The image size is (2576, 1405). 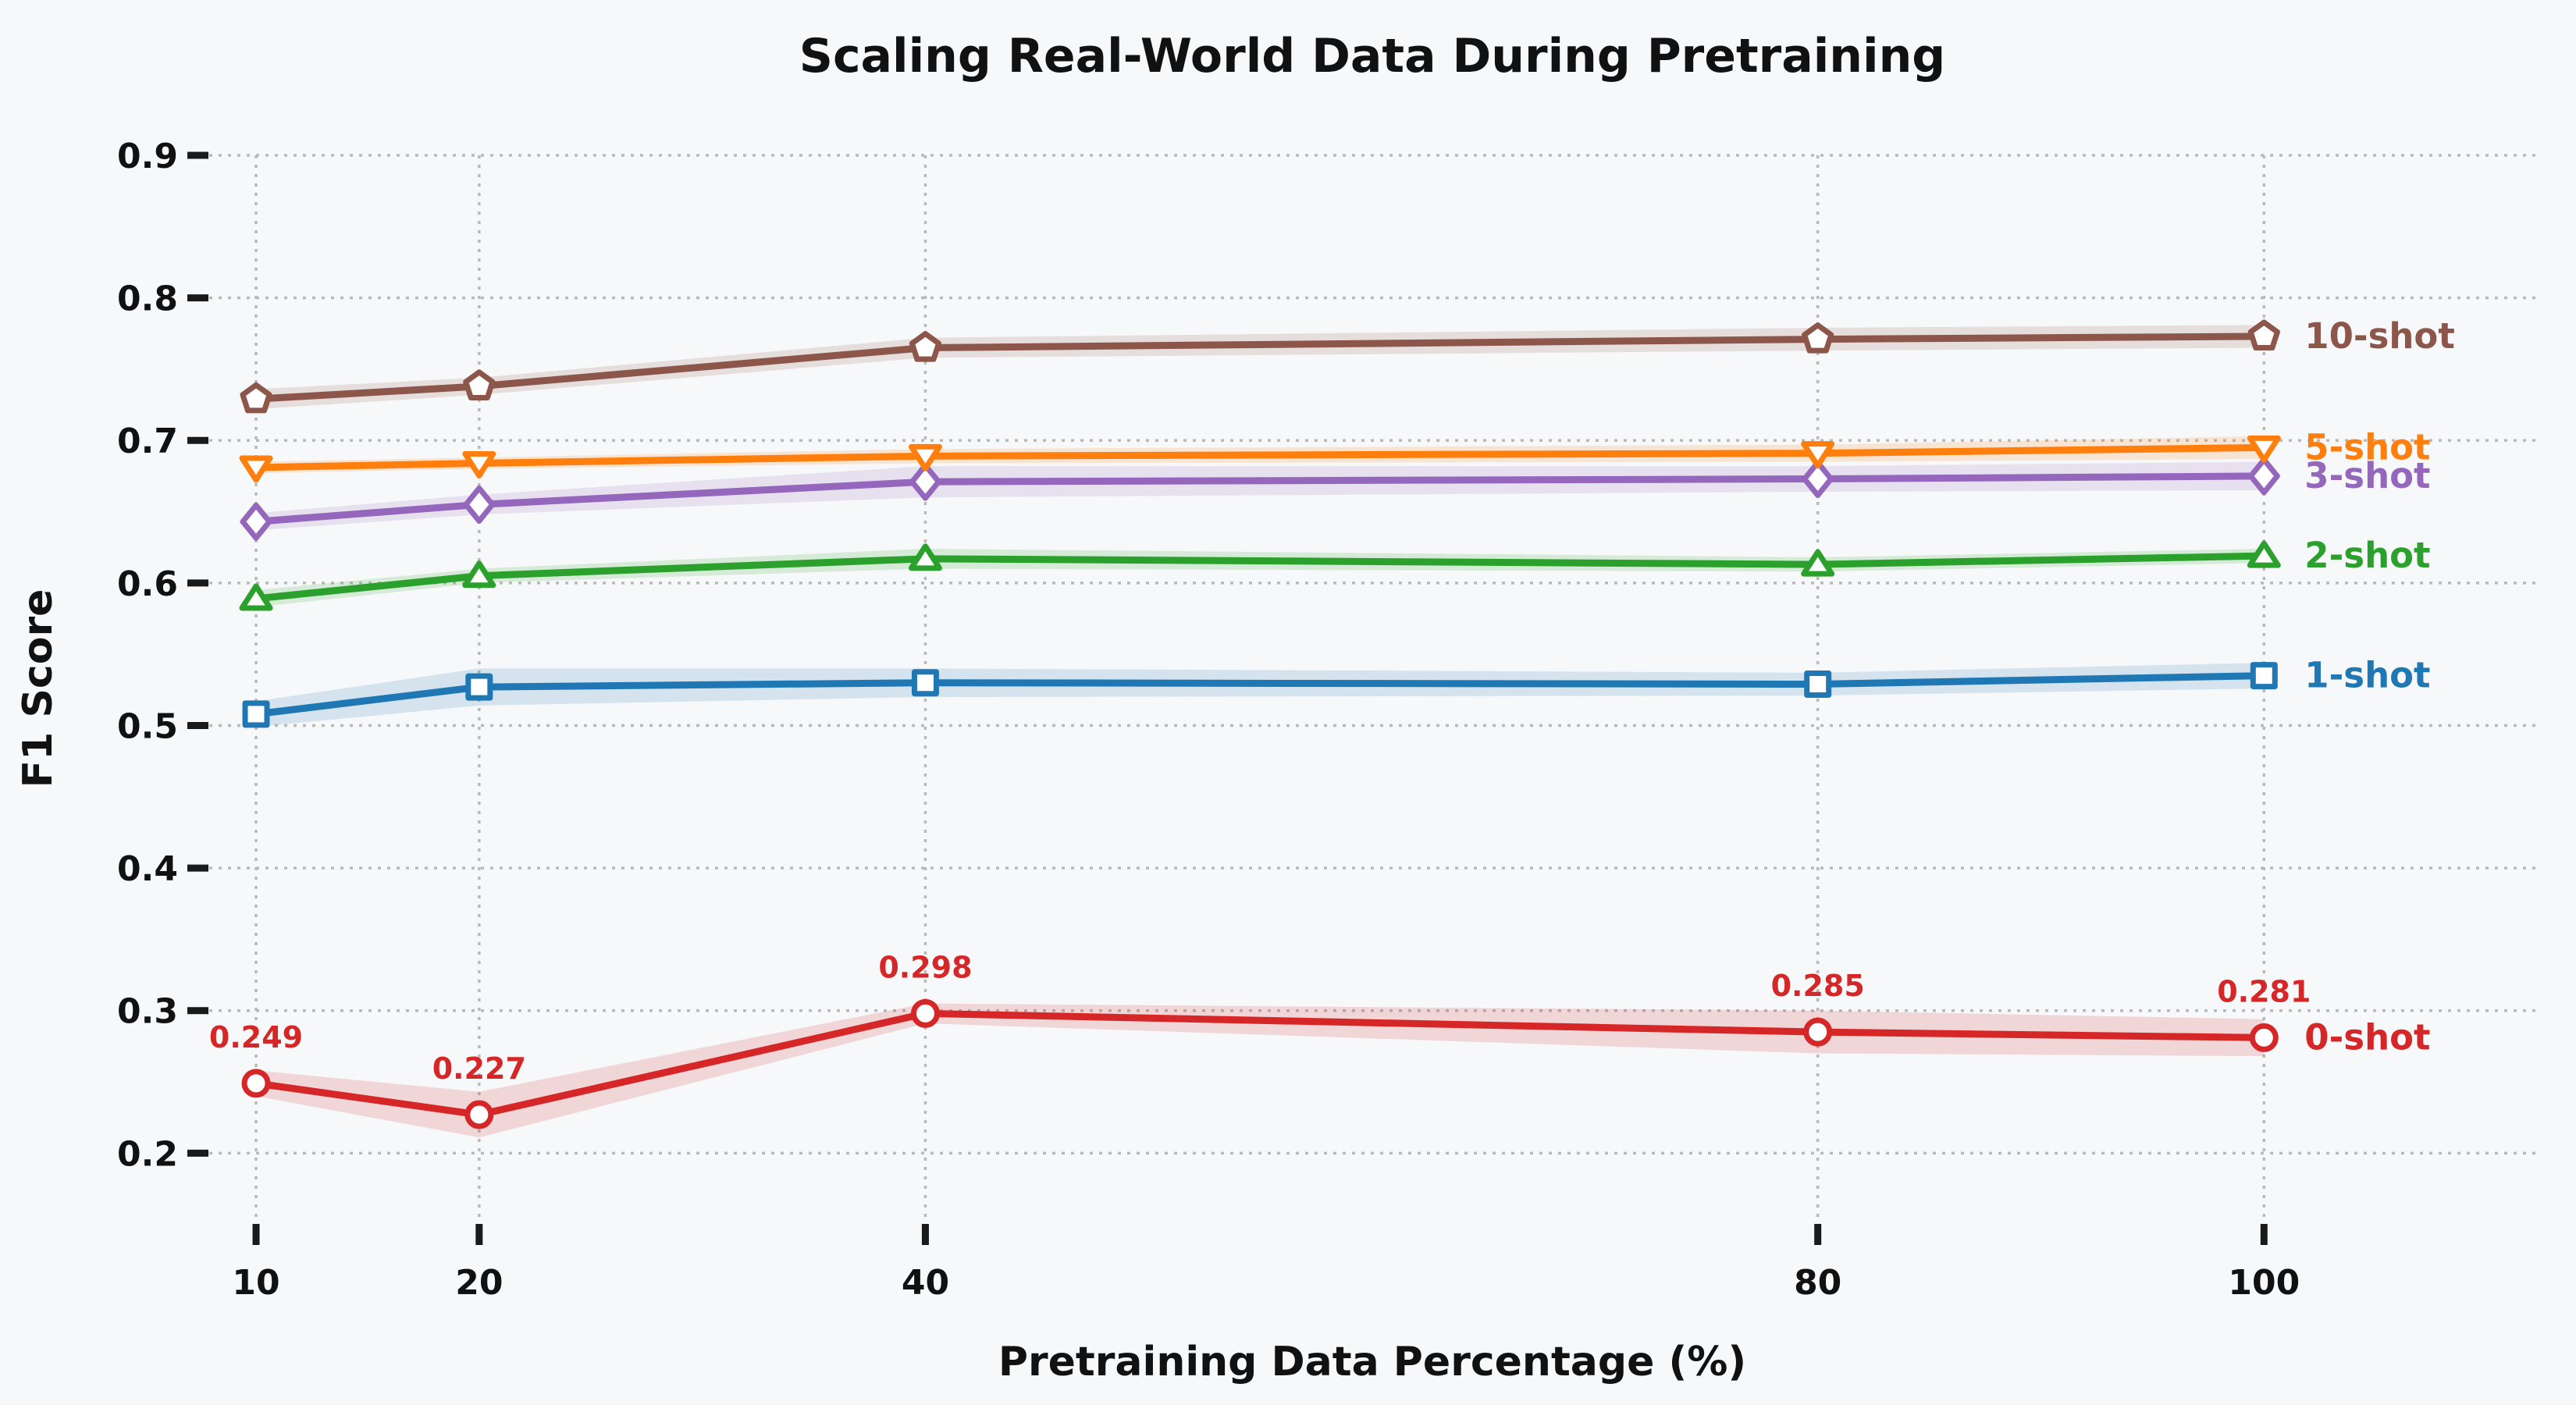 I want to click on annotation-0-shot-x10: 0.249, so click(x=256, y=1037).